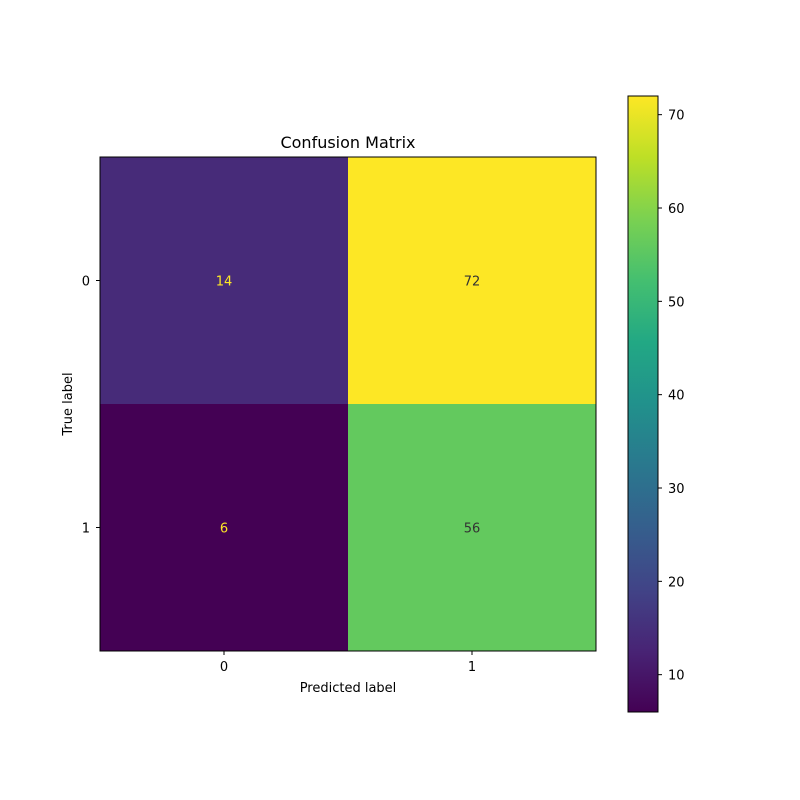 This screenshot has height=800, width=800. What do you see at coordinates (676, 116) in the screenshot?
I see `colorbar-tick-label: 70` at bounding box center [676, 116].